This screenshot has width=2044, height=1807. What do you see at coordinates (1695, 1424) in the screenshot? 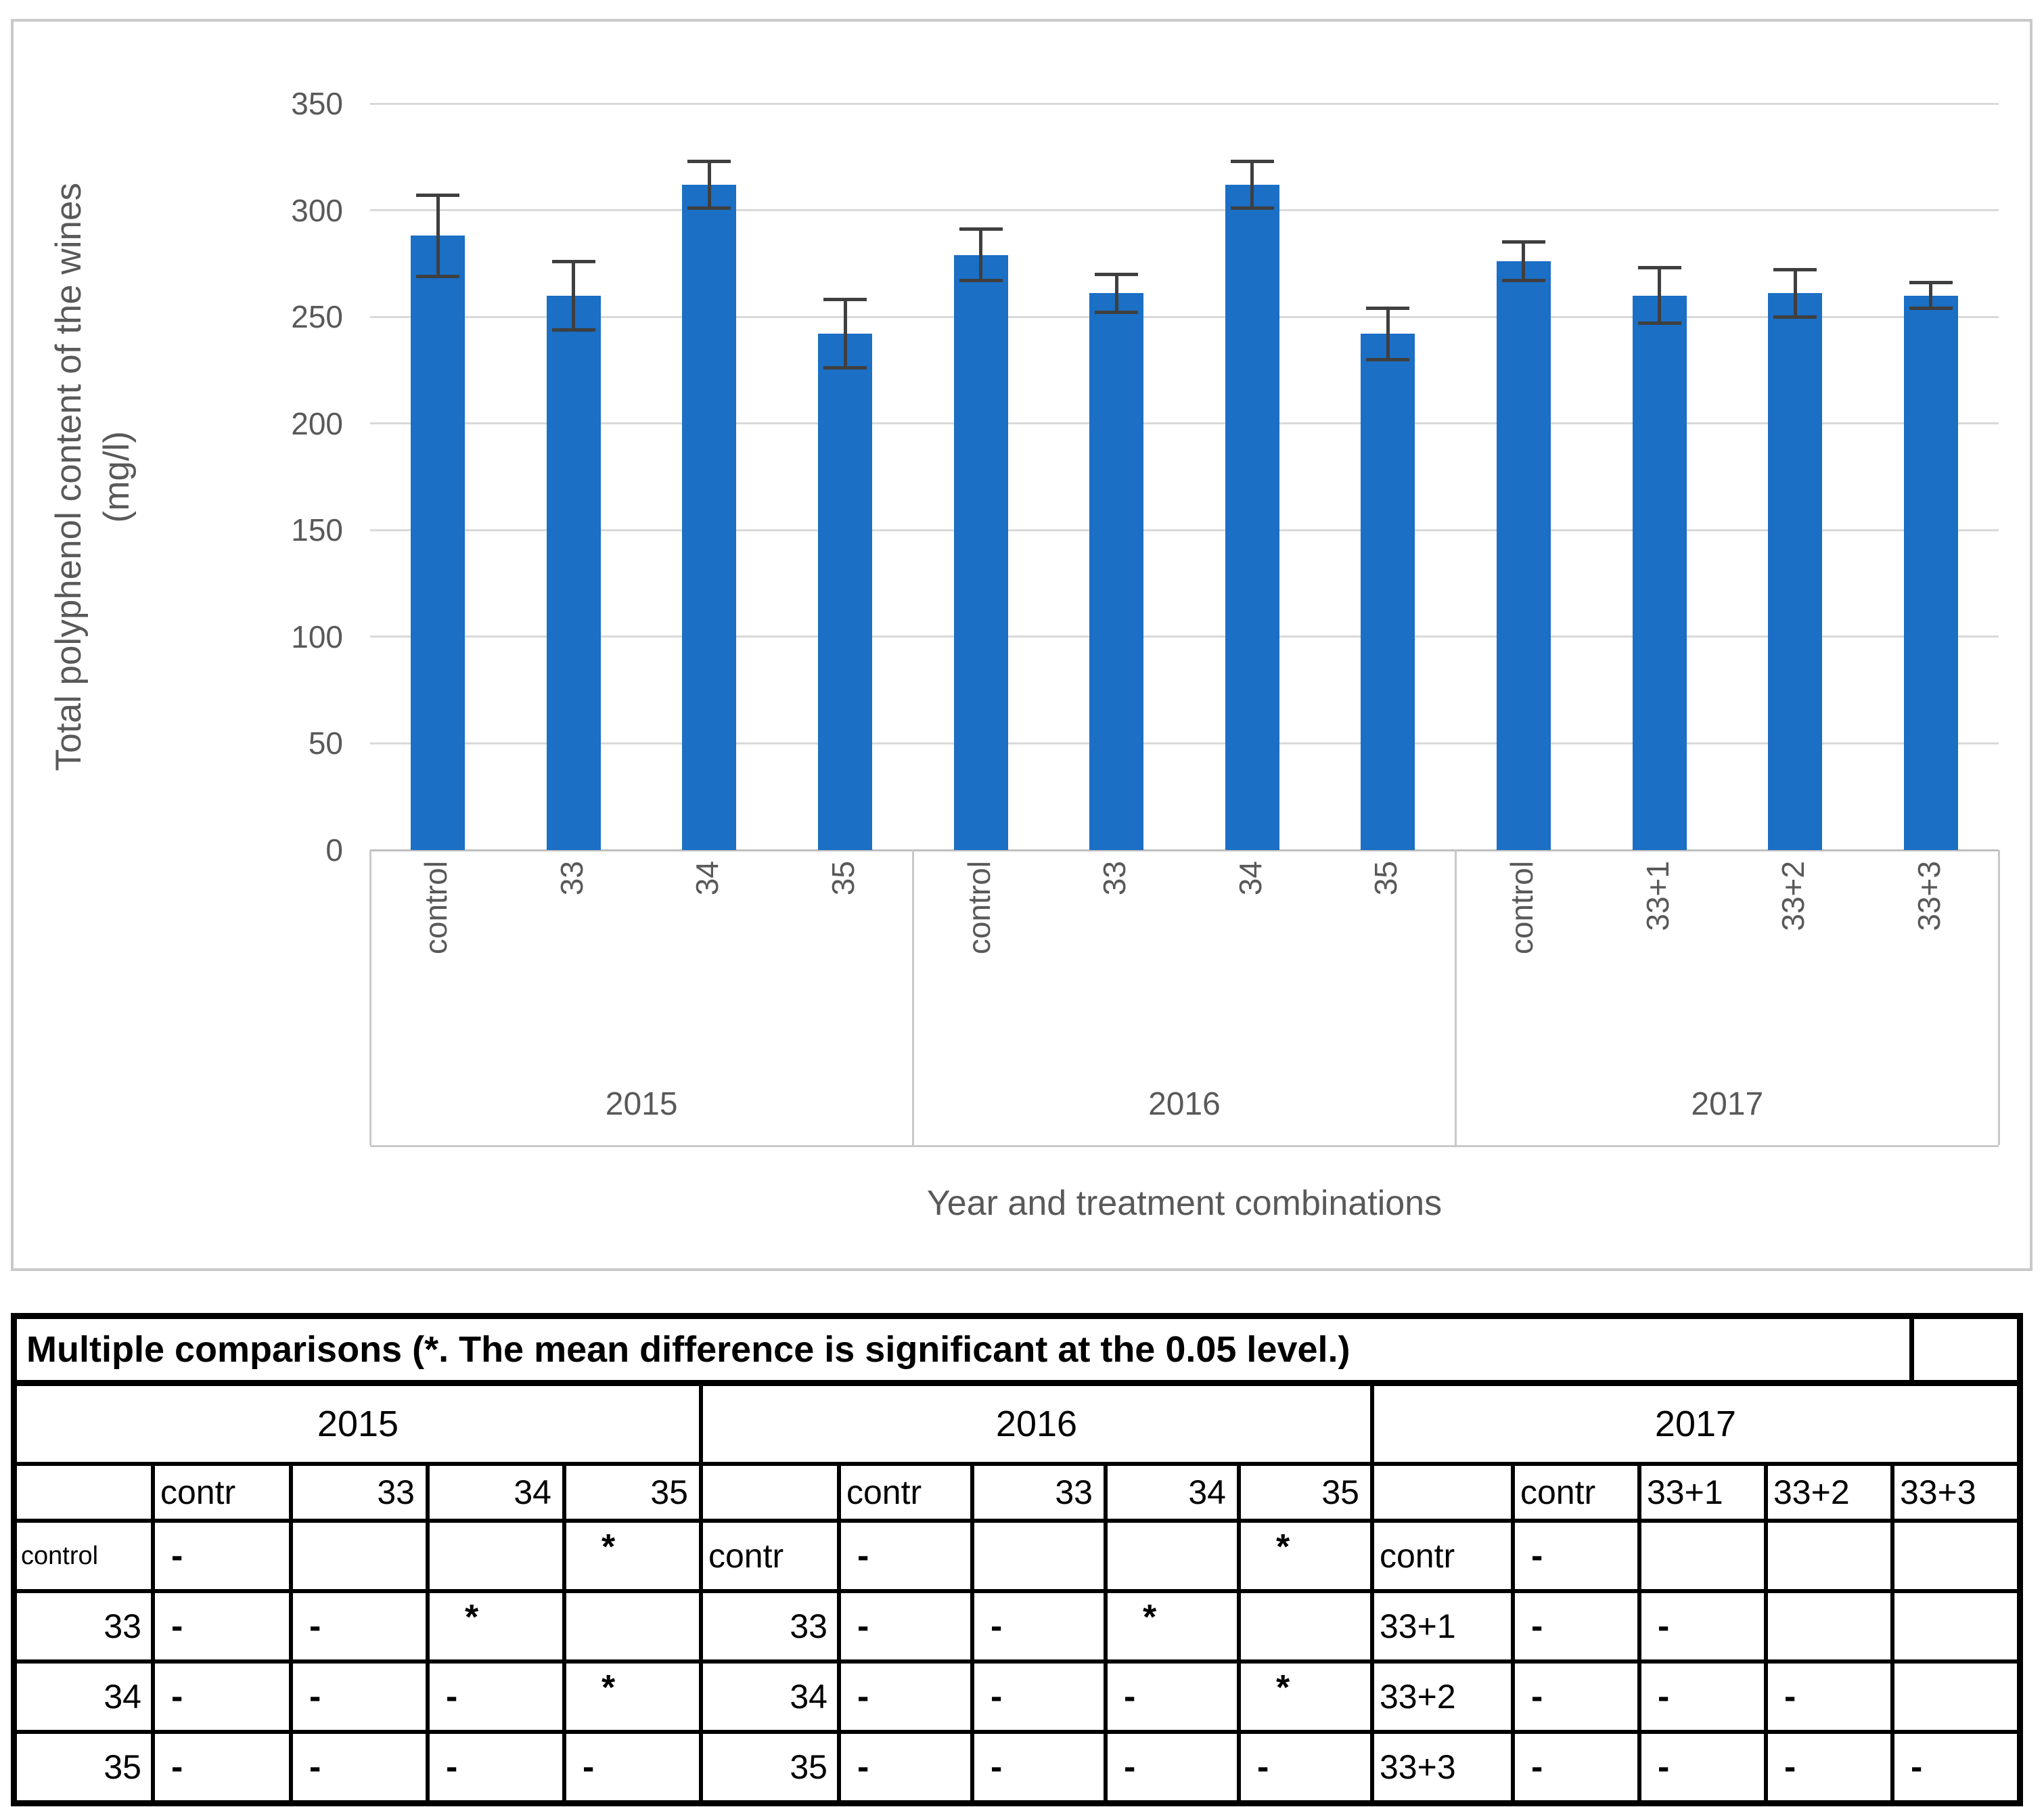
I see `year-header-cell: 2017` at bounding box center [1695, 1424].